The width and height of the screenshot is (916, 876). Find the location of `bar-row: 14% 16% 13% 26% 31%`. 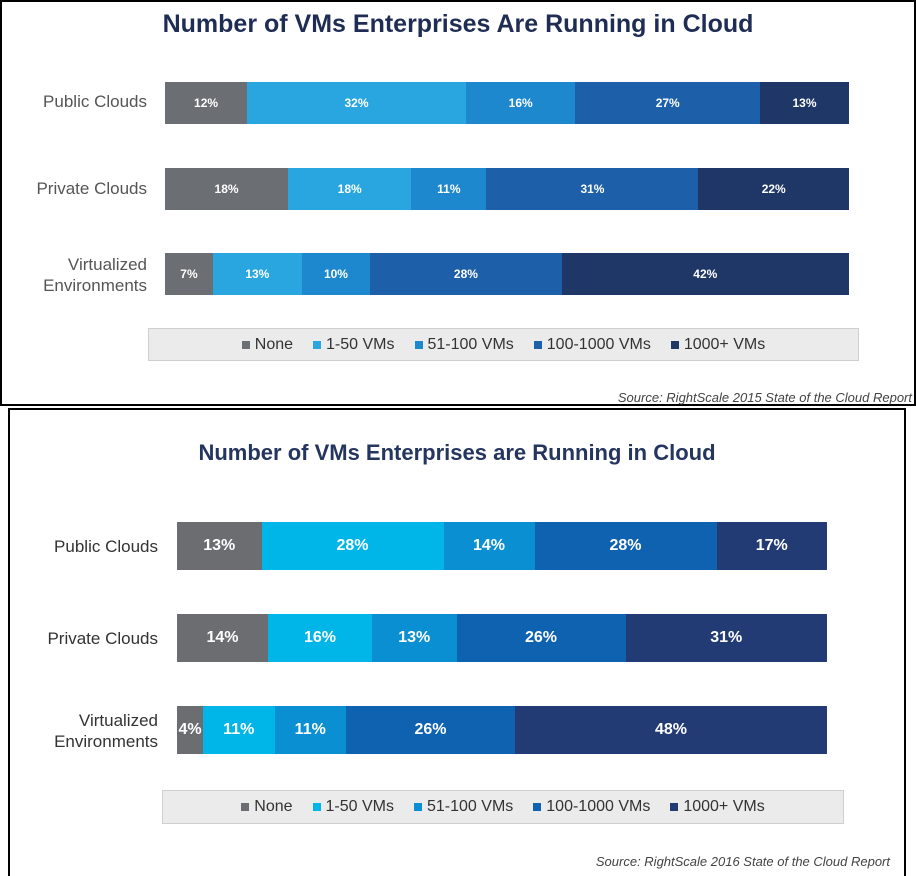

bar-row: 14% 16% 13% 26% 31% is located at coordinates (502, 638).